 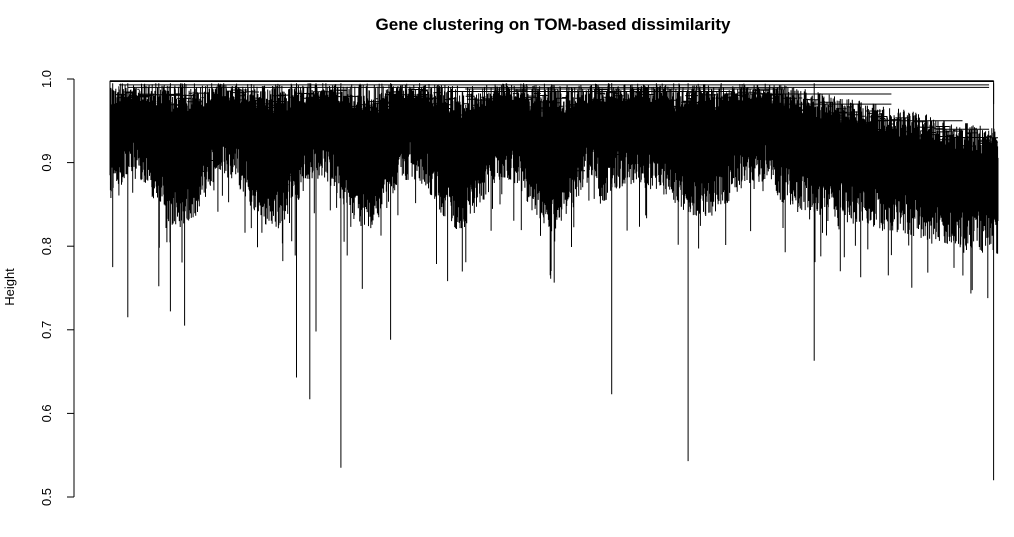 What do you see at coordinates (9, 287) in the screenshot?
I see `y-axis-label: Height` at bounding box center [9, 287].